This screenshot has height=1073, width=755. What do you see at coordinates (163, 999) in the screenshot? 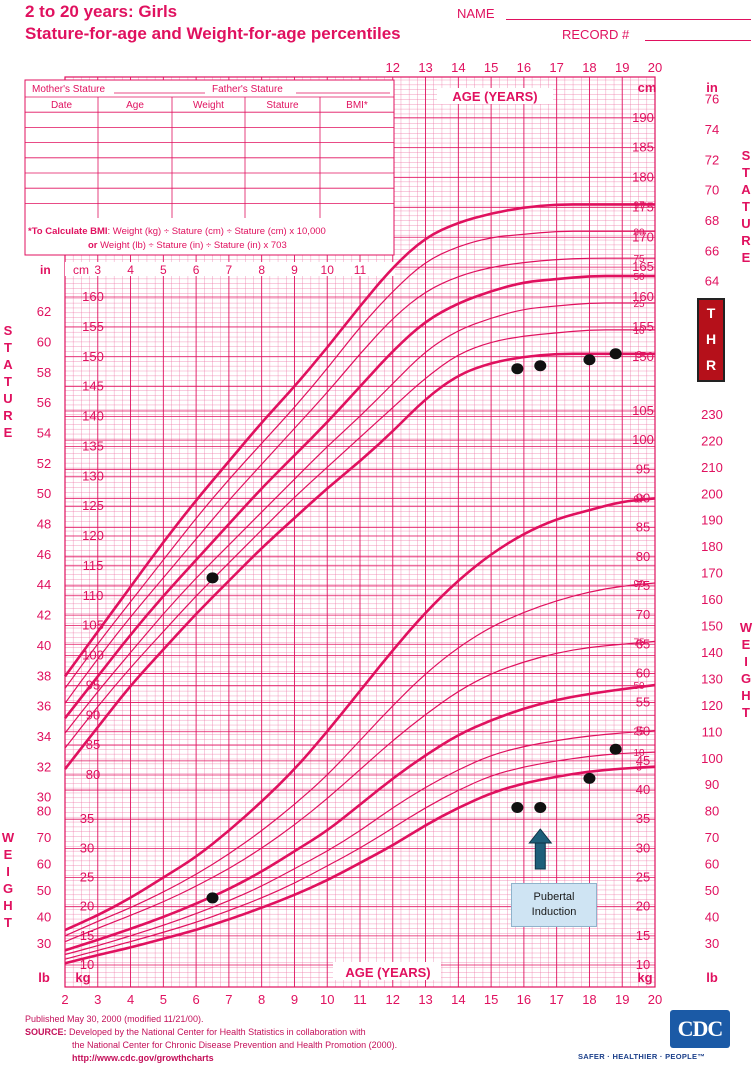
I see `x-tick-bottom: 5` at bounding box center [163, 999].